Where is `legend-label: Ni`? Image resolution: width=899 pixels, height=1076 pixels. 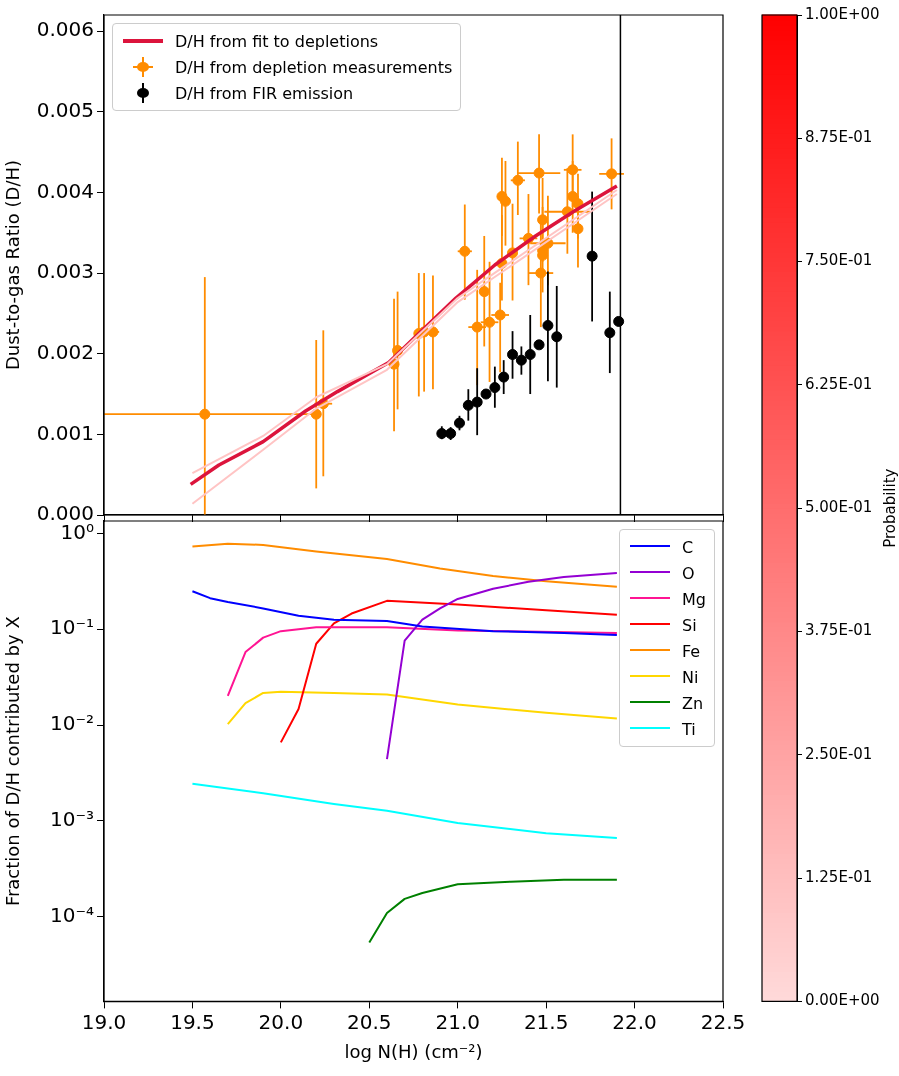
legend-label: Ni is located at coordinates (690, 677).